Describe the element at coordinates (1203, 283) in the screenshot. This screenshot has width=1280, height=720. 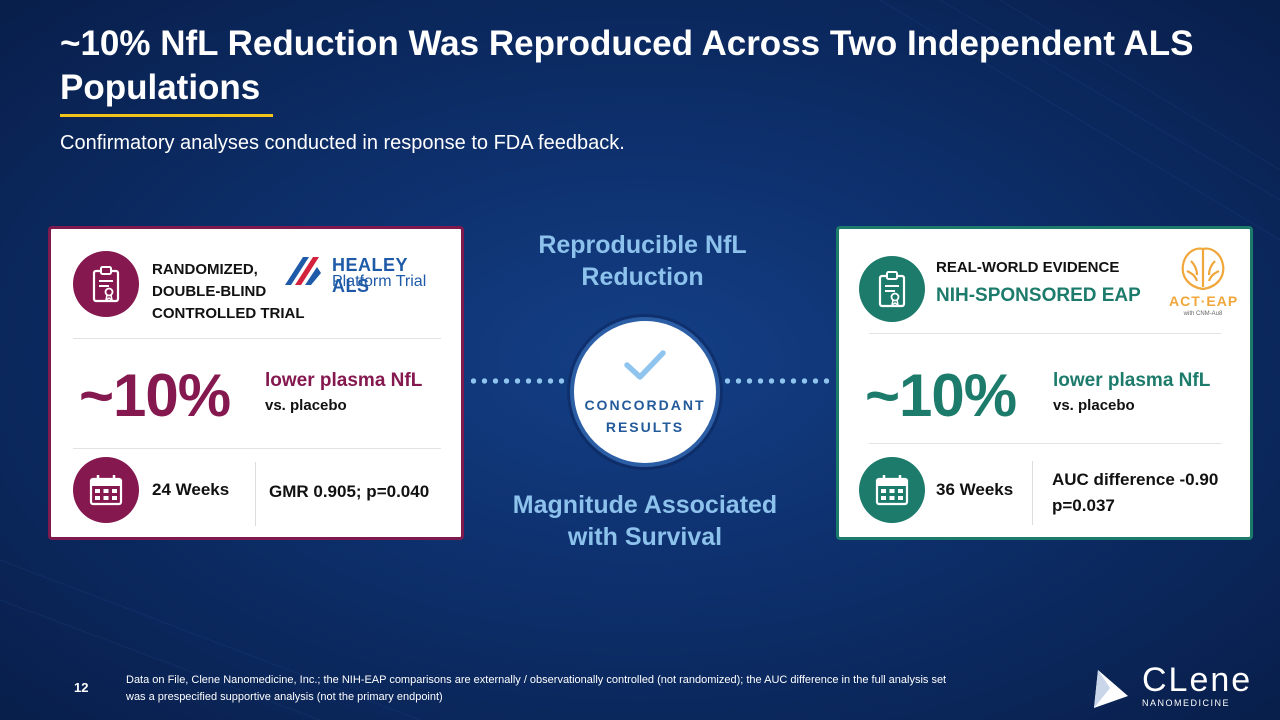
I see `act-eap-logo: ACT·EAP with CNM-Au8` at that location.